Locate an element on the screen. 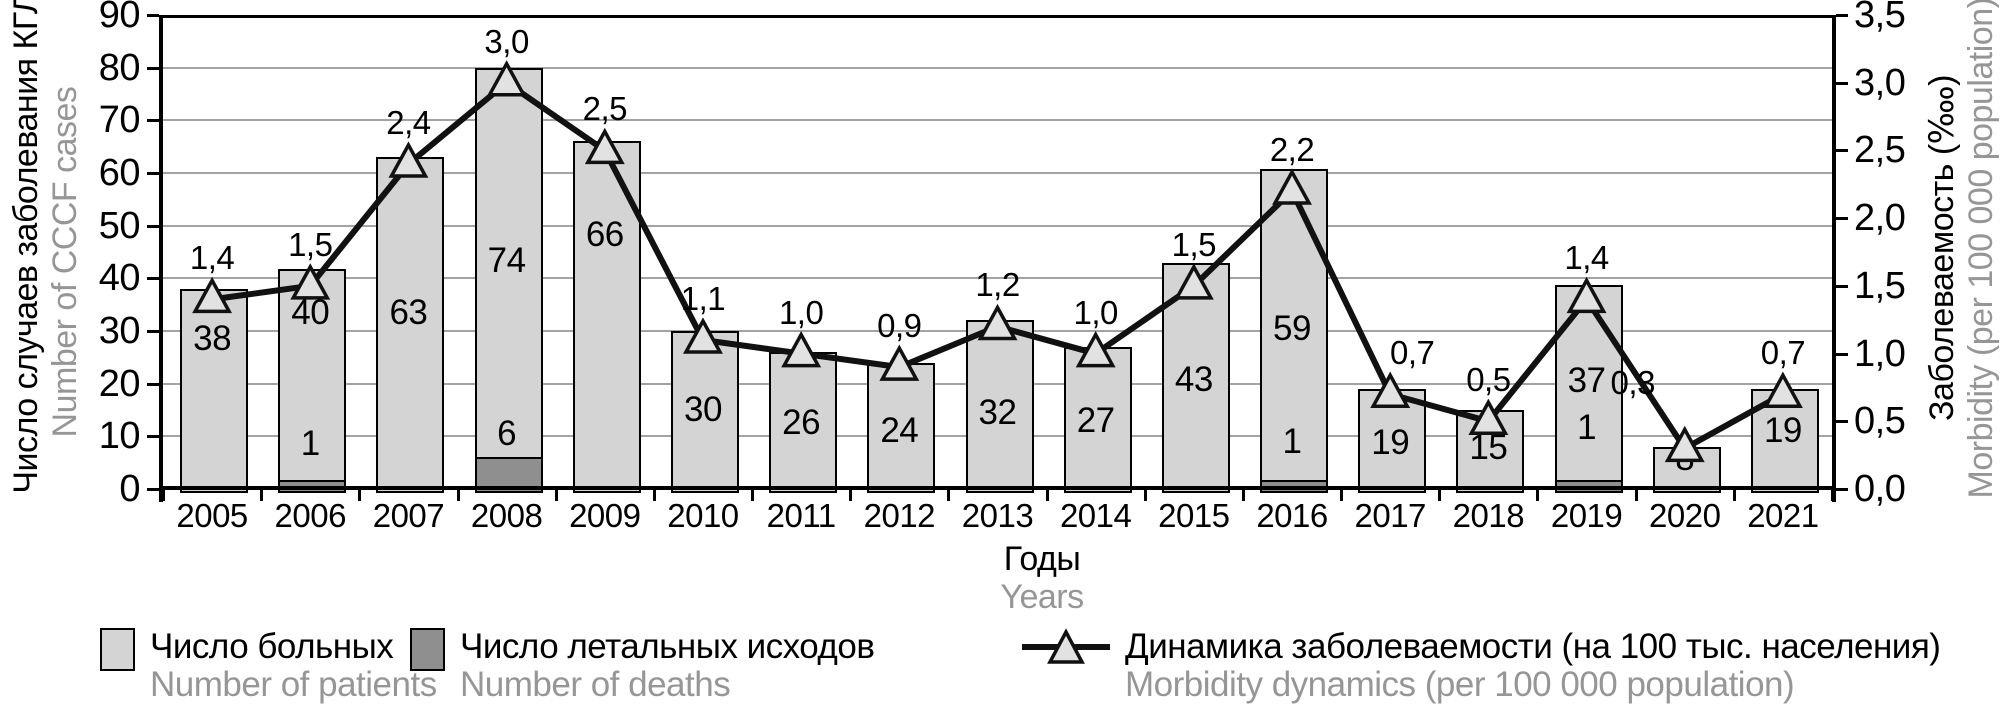 The image size is (2004, 711). right-tick-label-2,5: 2,5 is located at coordinates (1880, 150).